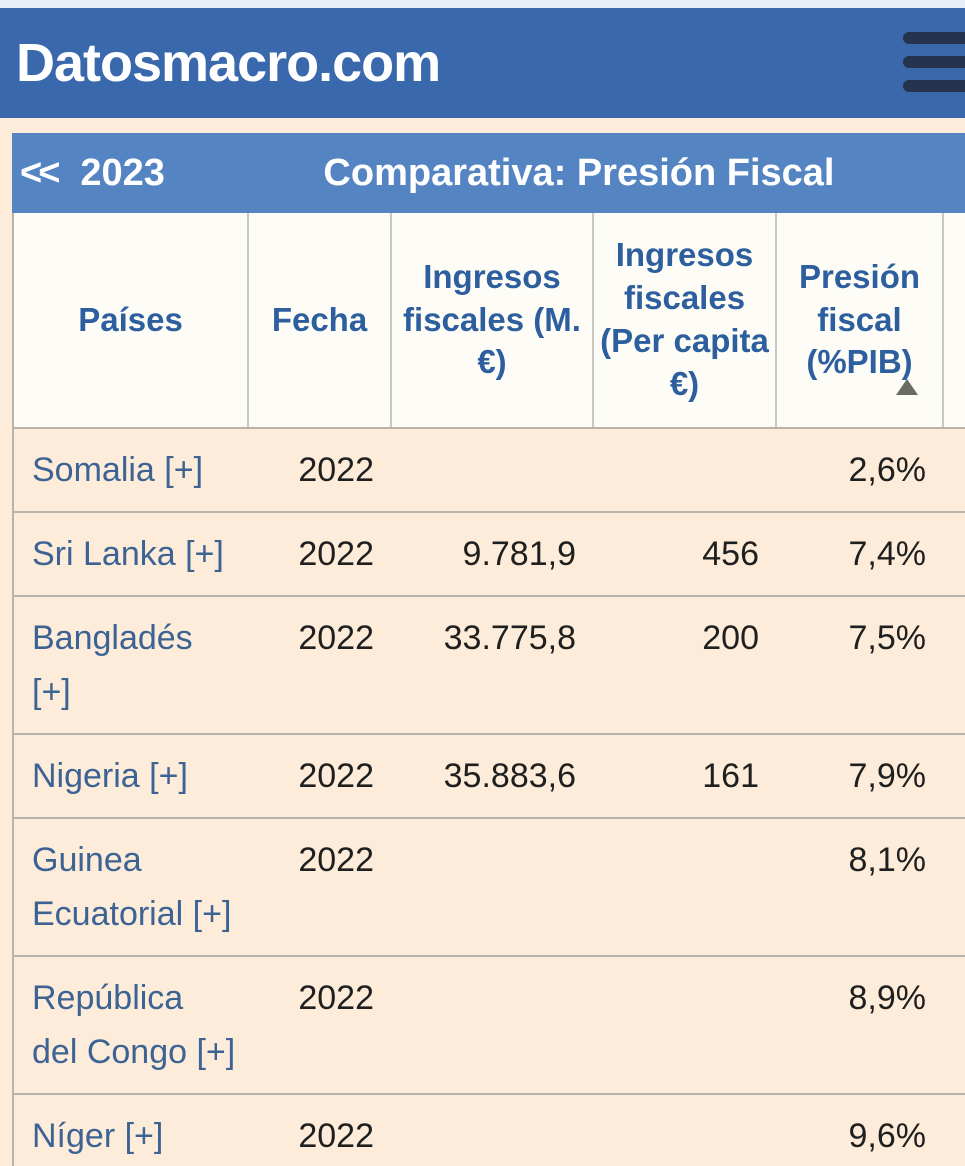 The width and height of the screenshot is (965, 1166). I want to click on country-link: Níger [+], so click(130, 1130).